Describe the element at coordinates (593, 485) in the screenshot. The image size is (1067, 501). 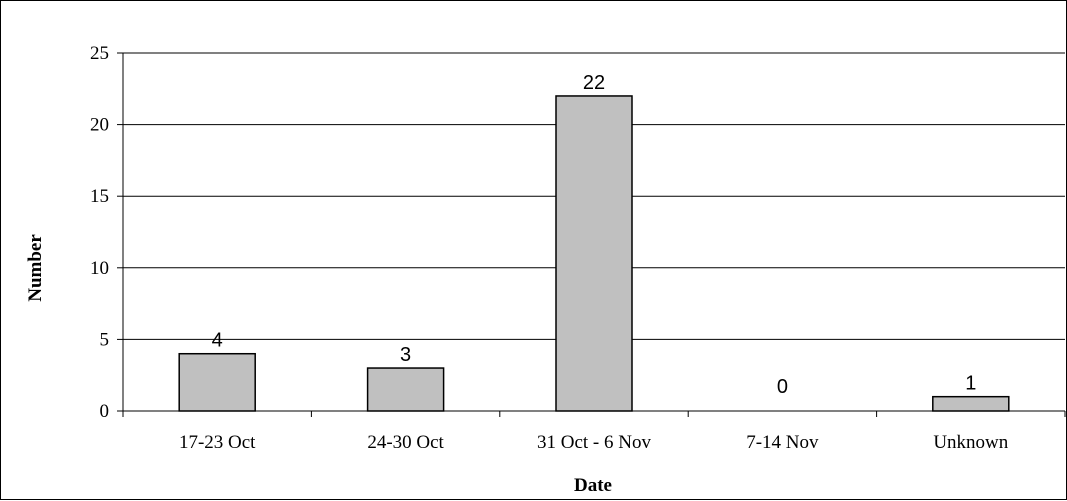
I see `x-axis-title: Date` at that location.